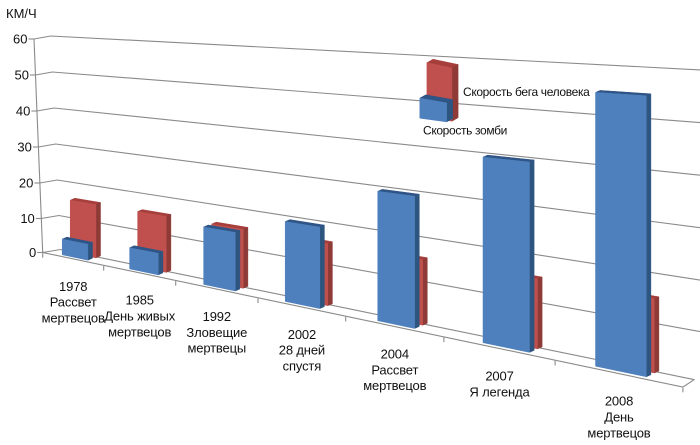 The height and width of the screenshot is (445, 700). Describe the element at coordinates (619, 401) in the screenshot. I see `svg-text: 2008` at that location.